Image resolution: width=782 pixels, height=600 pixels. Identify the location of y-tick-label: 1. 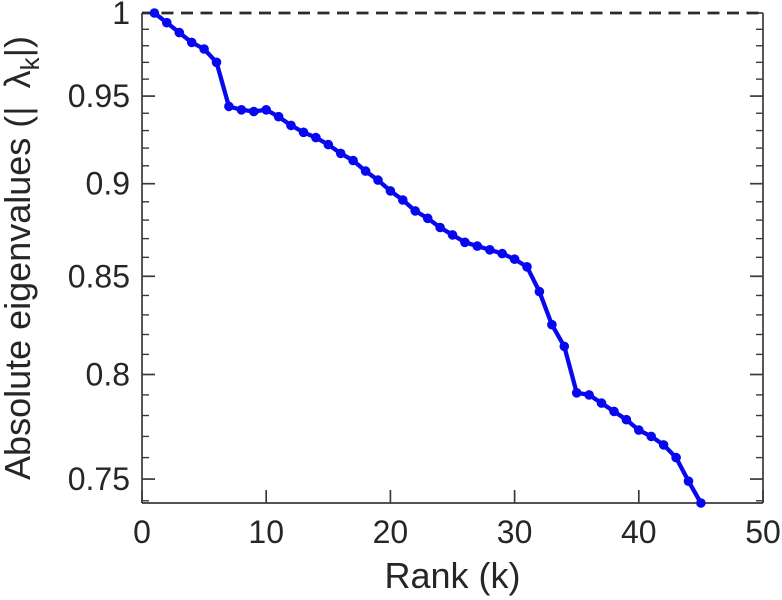
(121, 15).